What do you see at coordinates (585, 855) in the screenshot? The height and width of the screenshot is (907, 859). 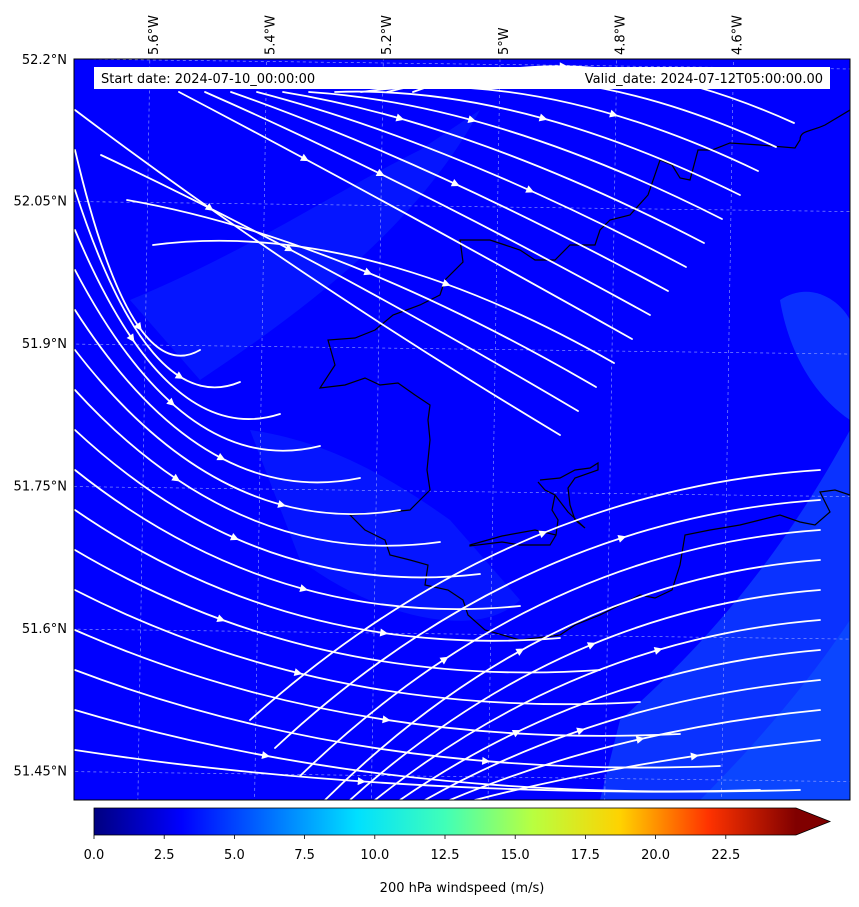 I see `colorbar-tick-label: 17.5` at bounding box center [585, 855].